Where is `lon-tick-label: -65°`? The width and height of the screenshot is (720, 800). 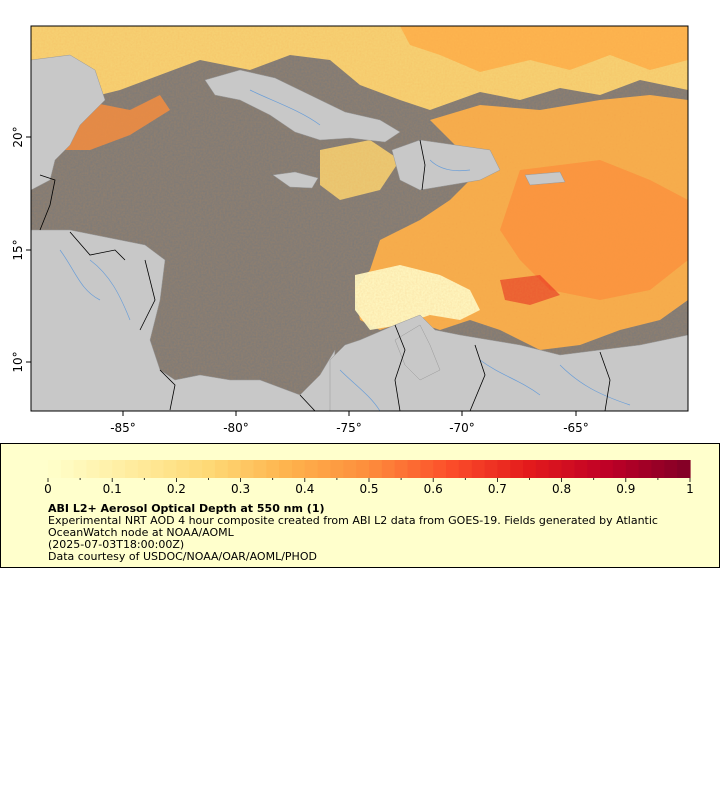 lon-tick-label: -65° is located at coordinates (576, 428).